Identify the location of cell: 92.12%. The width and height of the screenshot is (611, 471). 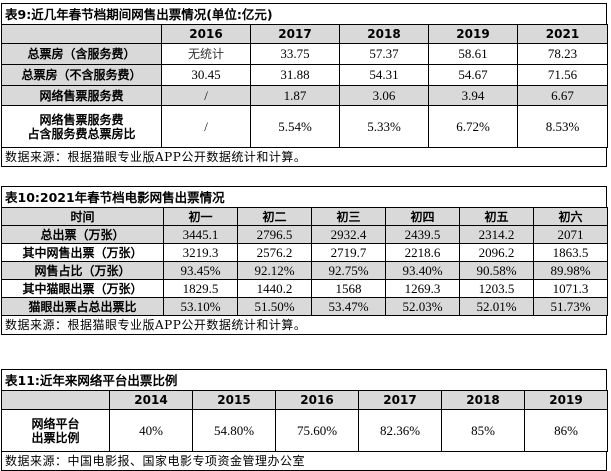
(274, 270).